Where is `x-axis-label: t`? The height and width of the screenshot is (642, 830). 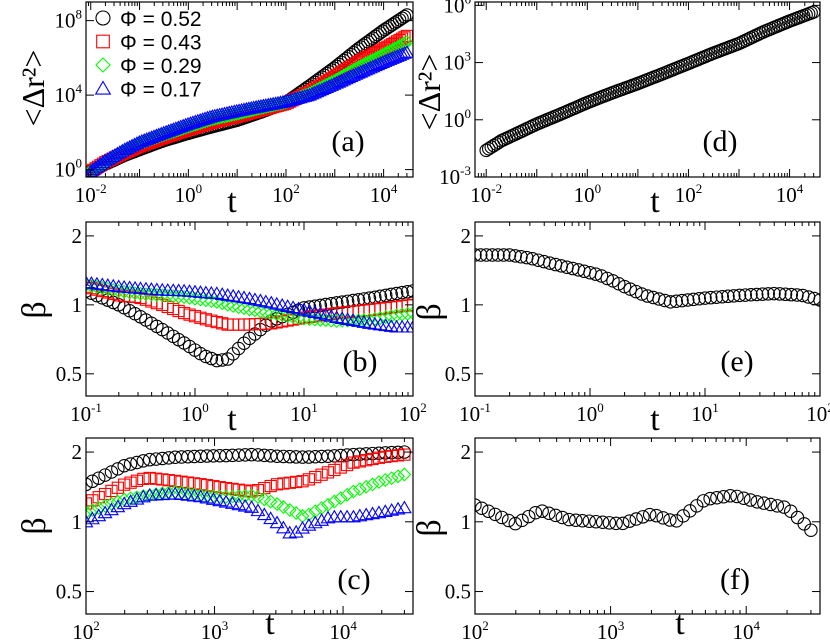
x-axis-label: t is located at coordinates (270, 623).